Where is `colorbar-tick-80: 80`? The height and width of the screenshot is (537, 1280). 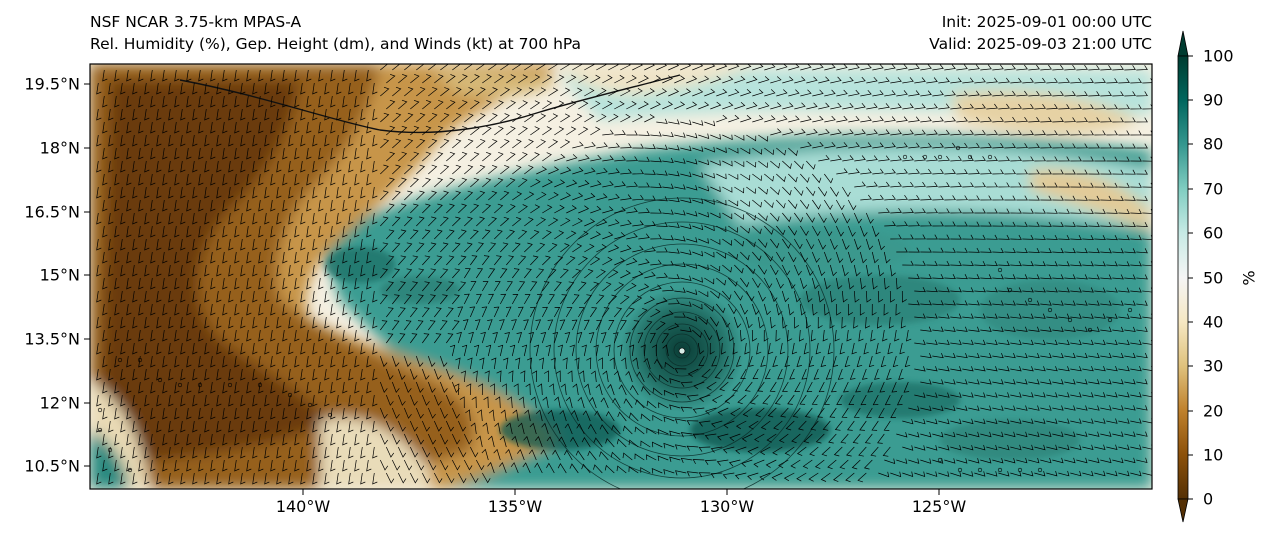 colorbar-tick-80: 80 is located at coordinates (1213, 144).